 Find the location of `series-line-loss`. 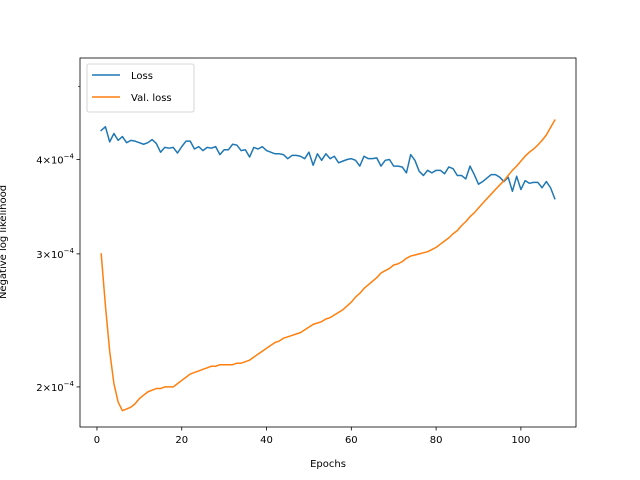

series-line-loss is located at coordinates (328, 162).